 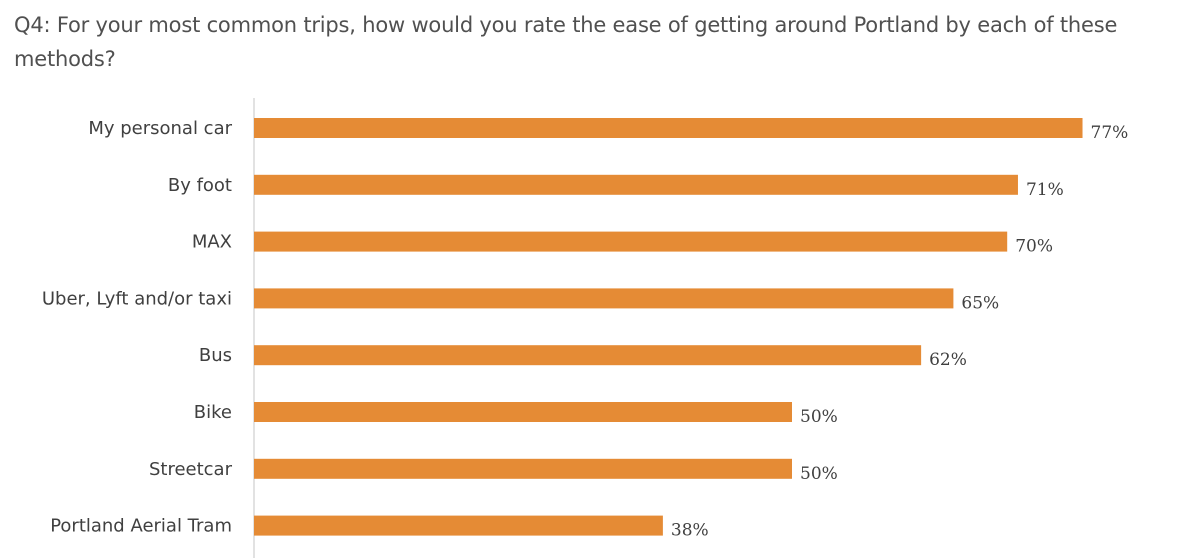 I want to click on value-label-streetcar: 50%, so click(x=819, y=474).